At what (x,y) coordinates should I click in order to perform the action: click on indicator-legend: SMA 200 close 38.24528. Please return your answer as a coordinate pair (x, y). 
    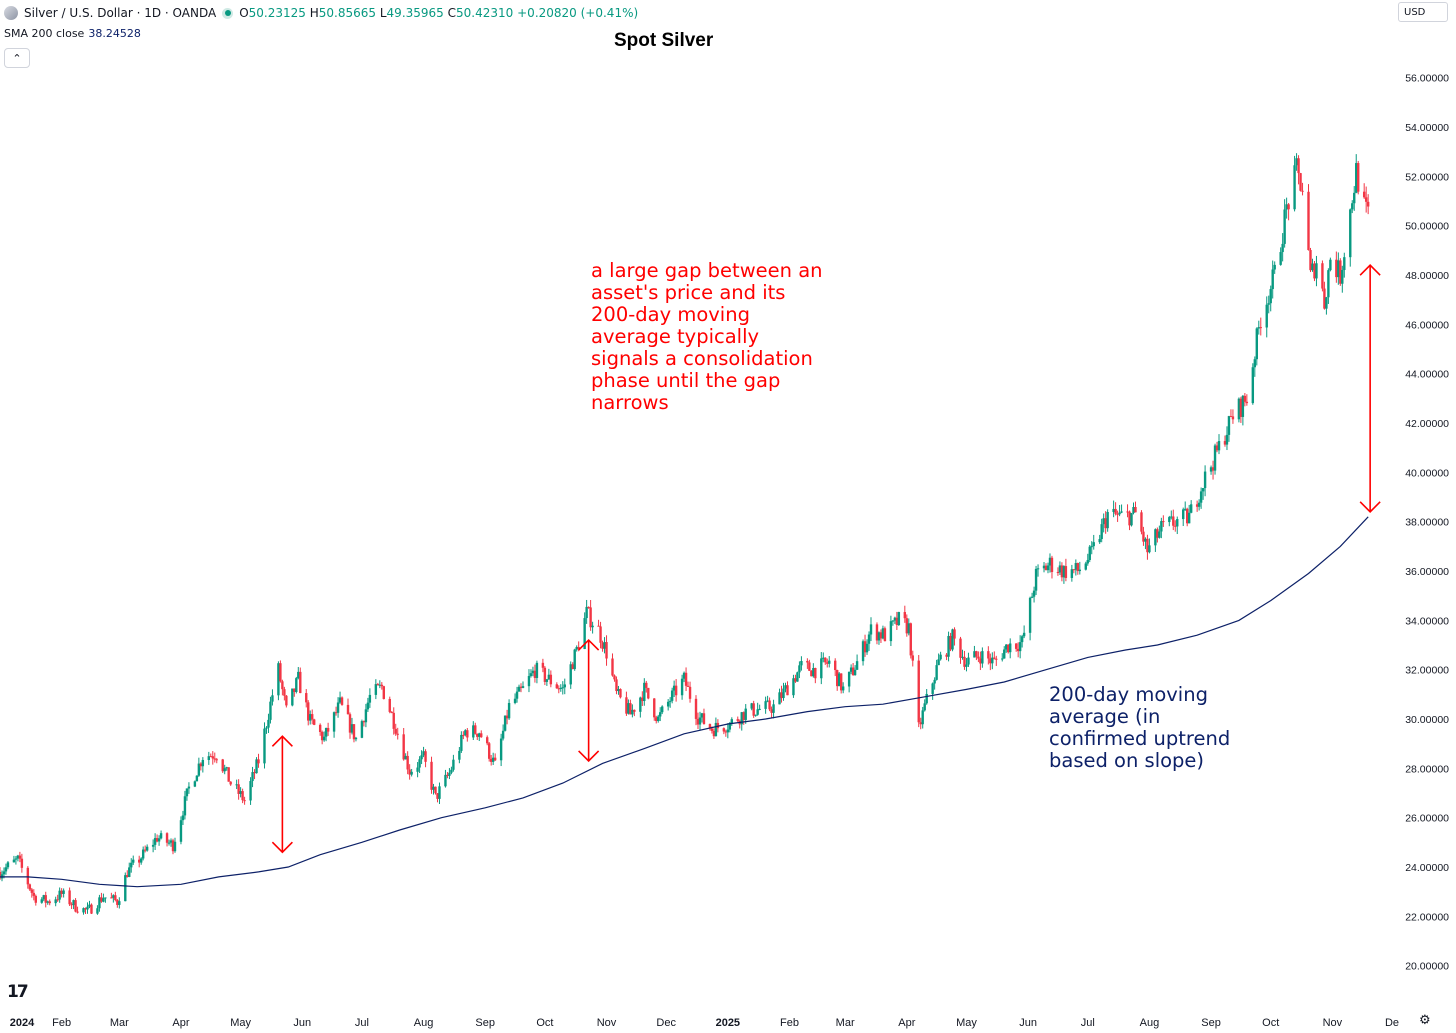
    Looking at the image, I should click on (72, 33).